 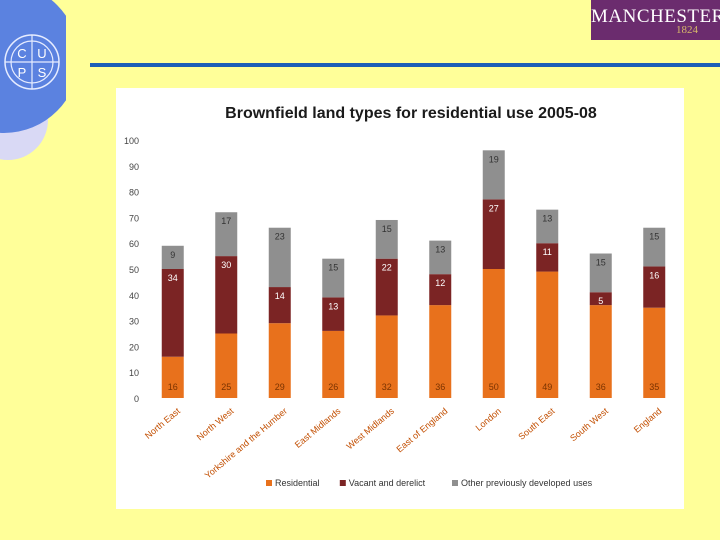 What do you see at coordinates (494, 208) in the screenshot?
I see `data-label: 27` at bounding box center [494, 208].